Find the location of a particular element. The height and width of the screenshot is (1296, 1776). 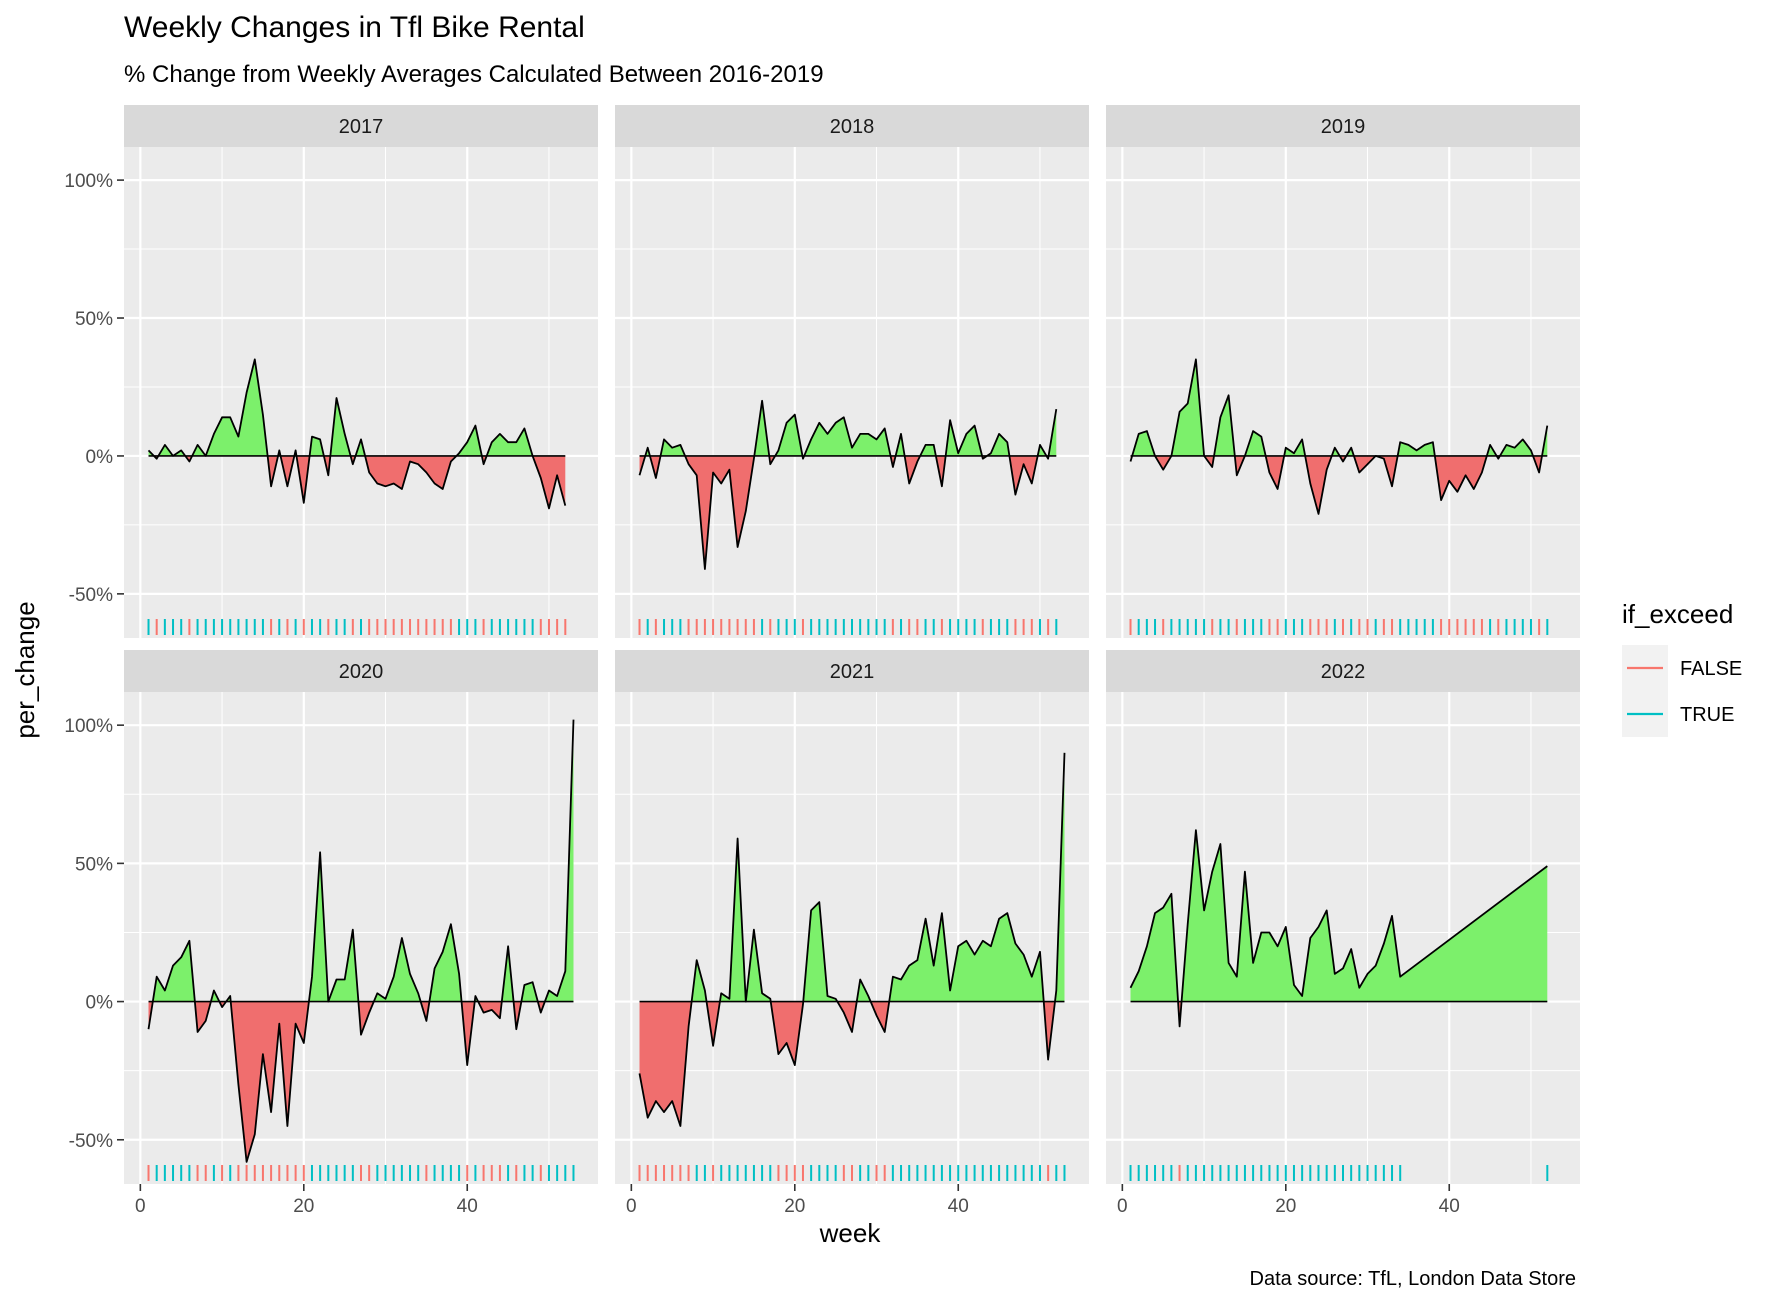

legend-label: FALSE is located at coordinates (1711, 669).